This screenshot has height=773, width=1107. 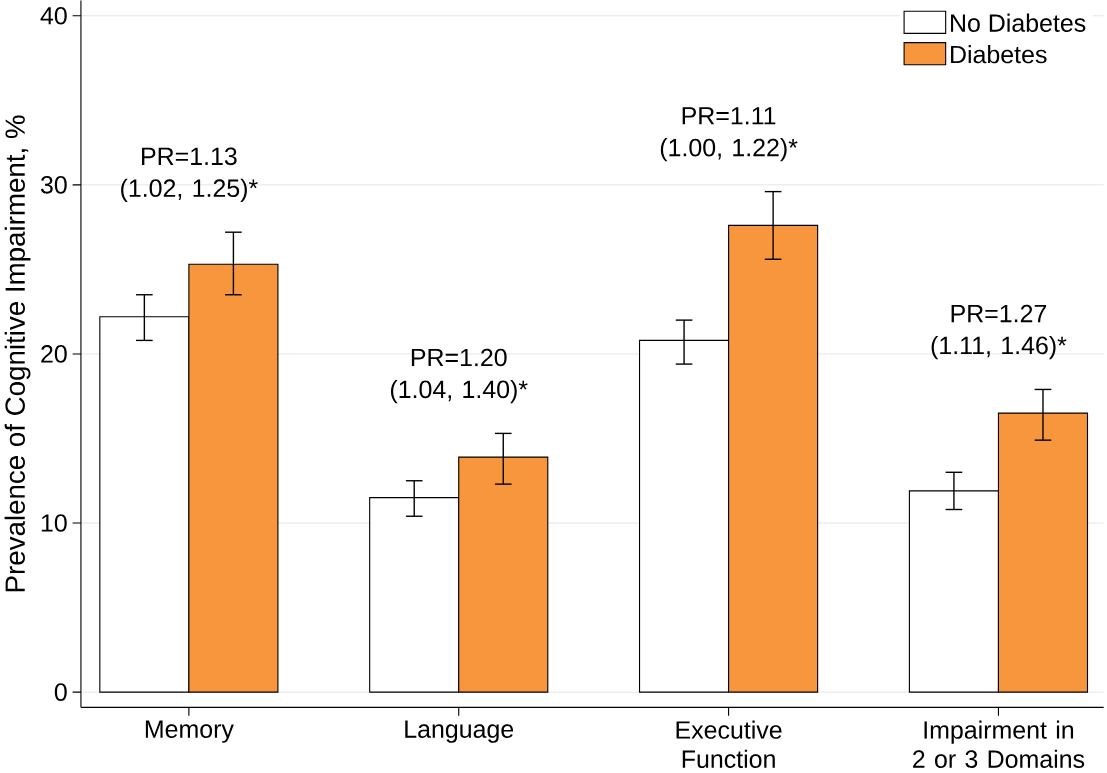 I want to click on y-tick-label: 0, so click(x=60, y=692).